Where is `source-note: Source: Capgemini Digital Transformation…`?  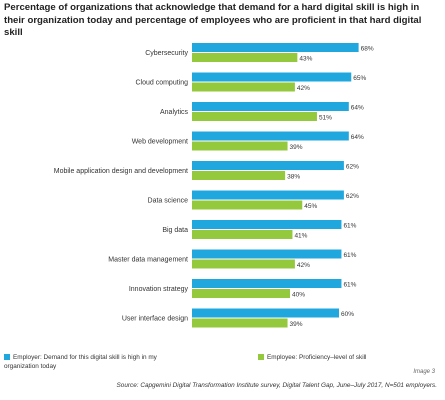 source-note: Source: Capgemini Digital Transformation… is located at coordinates (276, 385).